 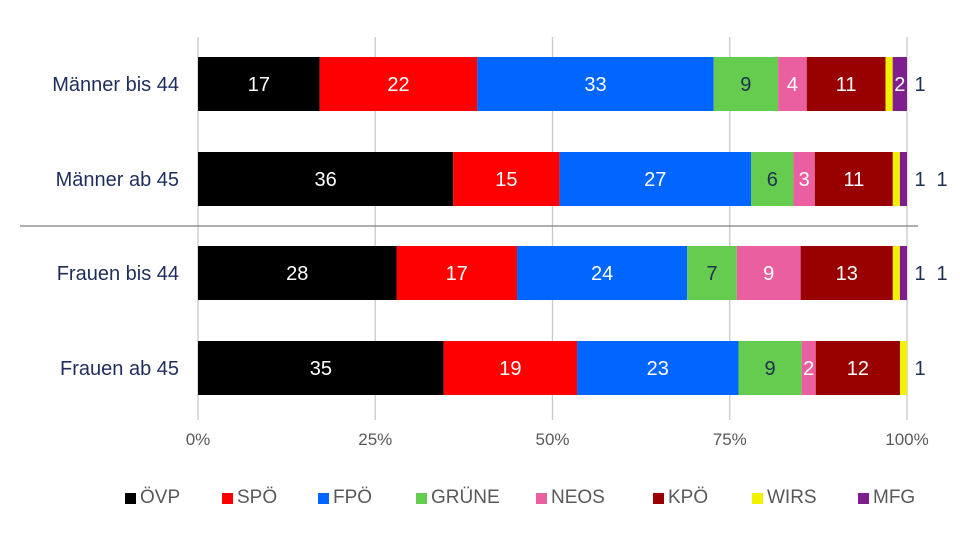 I want to click on data-label: 4, so click(x=792, y=85).